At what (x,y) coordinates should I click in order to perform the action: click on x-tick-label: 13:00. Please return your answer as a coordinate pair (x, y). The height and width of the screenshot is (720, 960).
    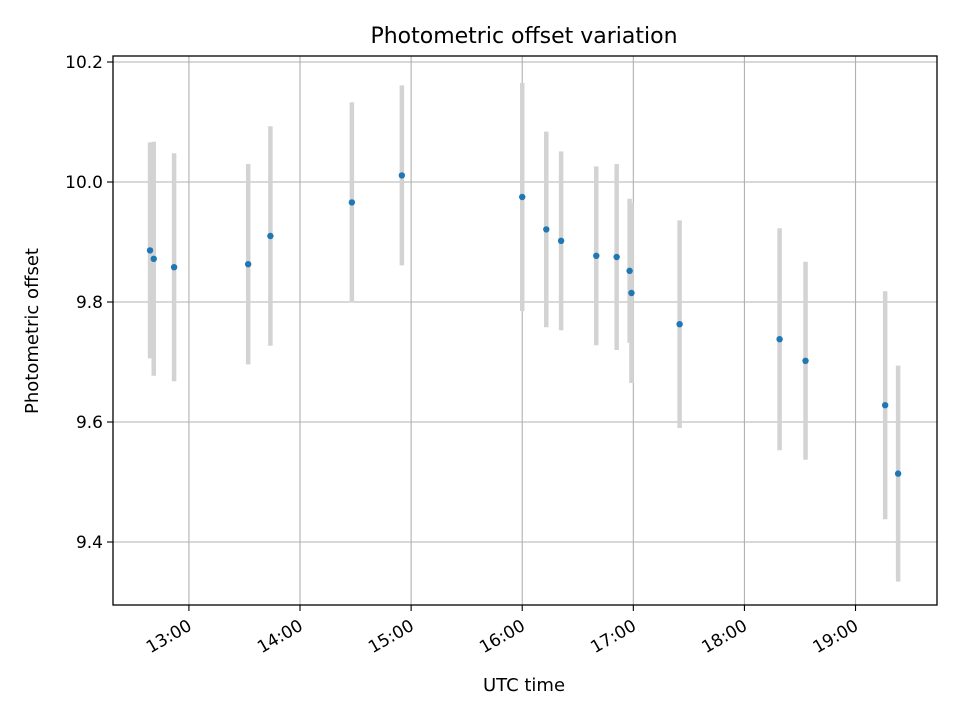
    Looking at the image, I should click on (169, 637).